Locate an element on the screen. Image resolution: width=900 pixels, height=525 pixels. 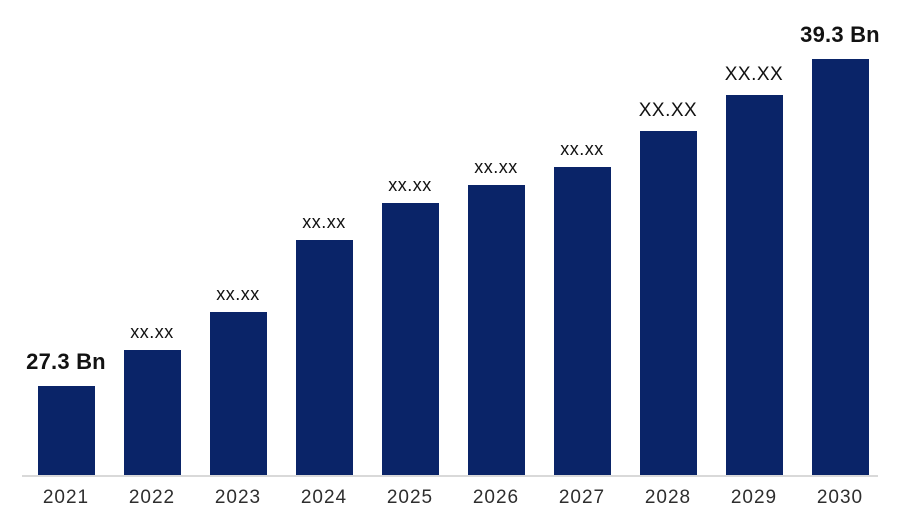
x-axis-tick-label-2027: 2027 is located at coordinates (582, 497).